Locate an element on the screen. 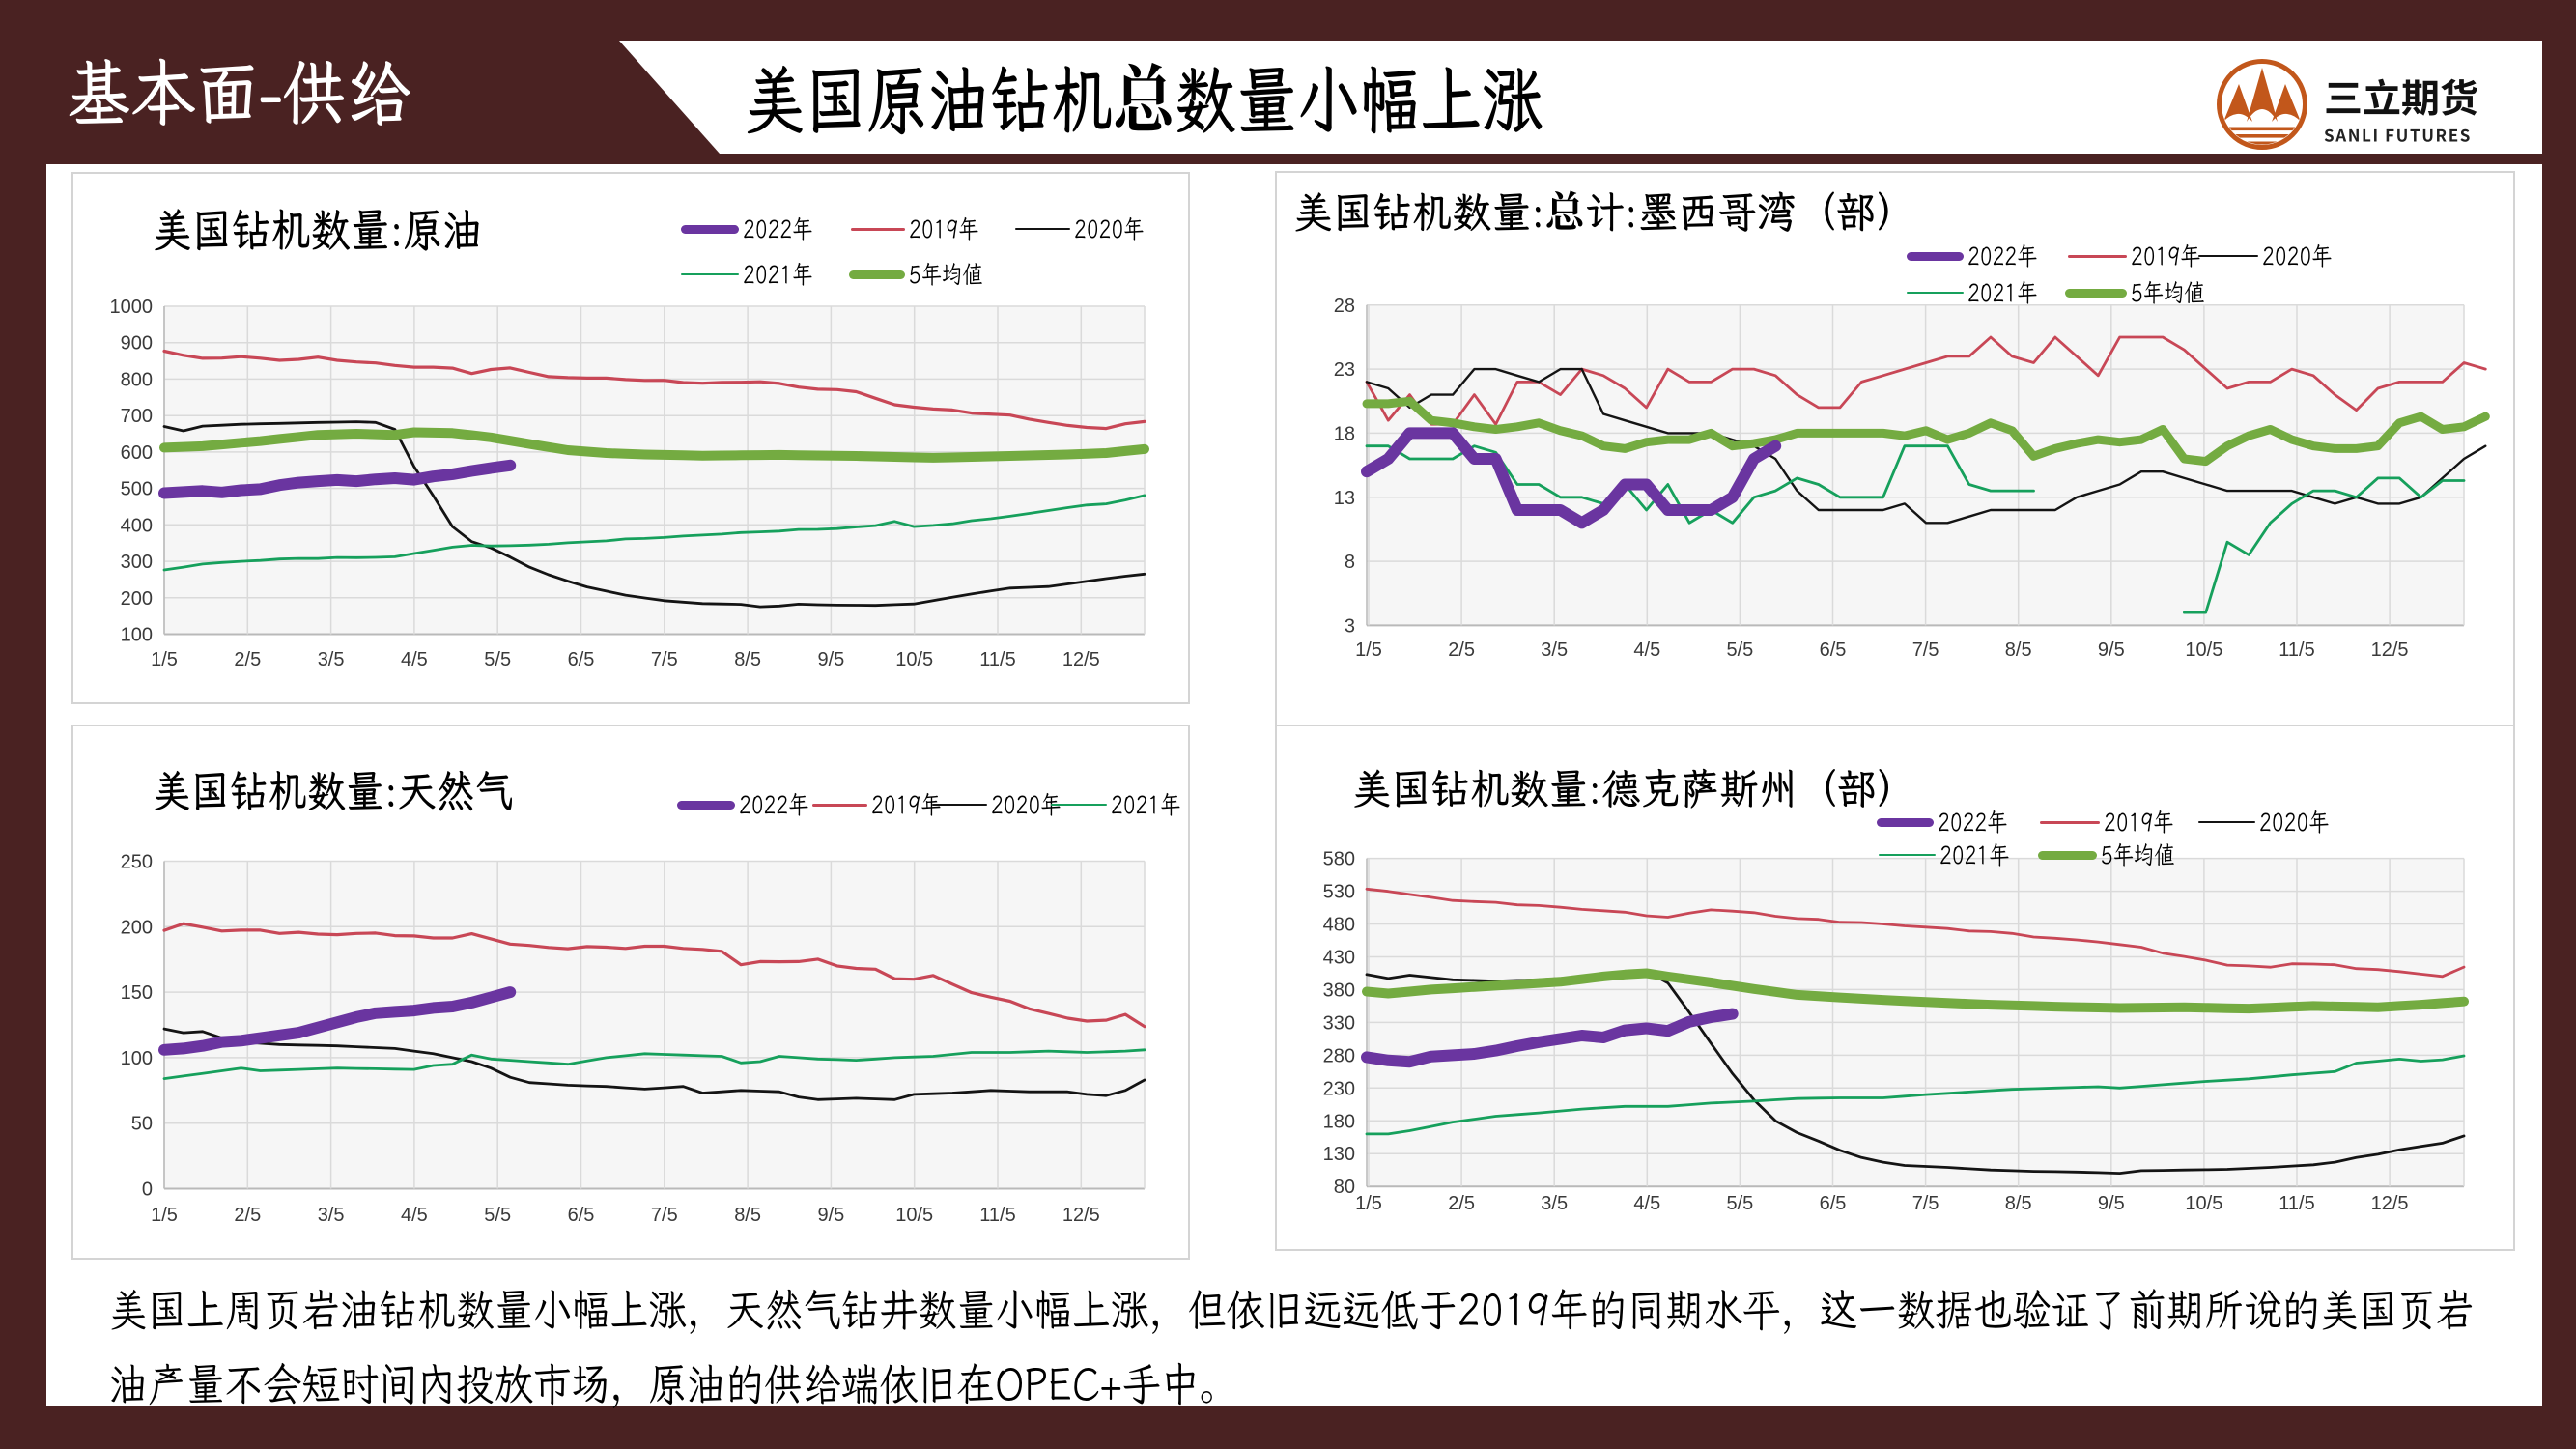 This screenshot has width=2576, height=1449. svg-text: 430 is located at coordinates (1339, 958).